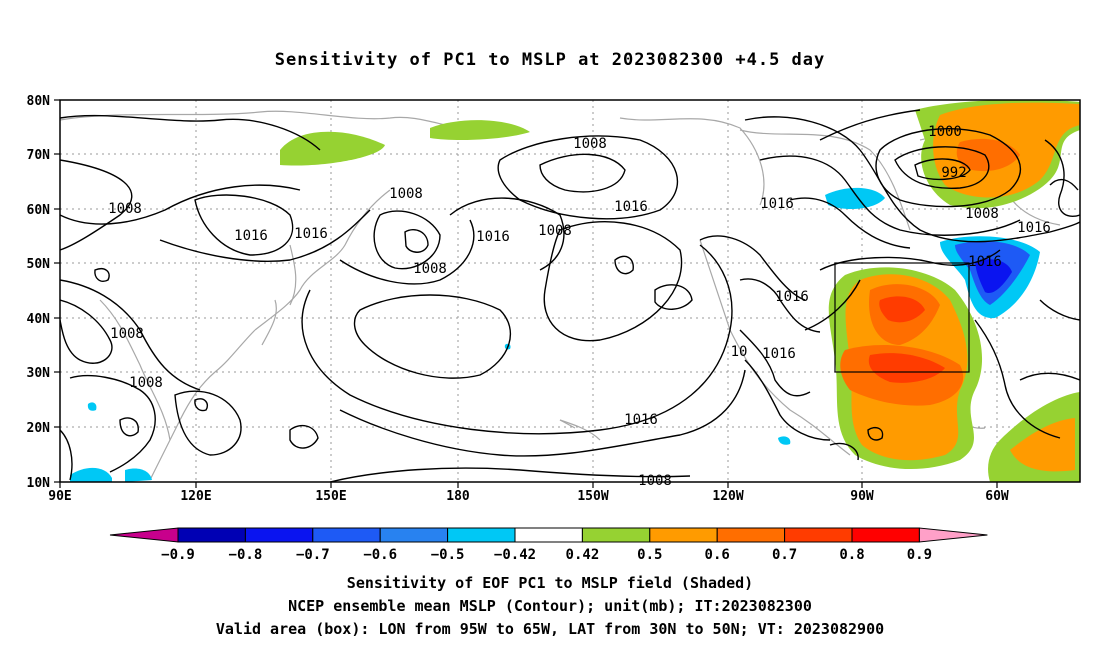 This screenshot has height=650, width=1100. What do you see at coordinates (39, 264) in the screenshot?
I see `lat-label: 50N` at bounding box center [39, 264].